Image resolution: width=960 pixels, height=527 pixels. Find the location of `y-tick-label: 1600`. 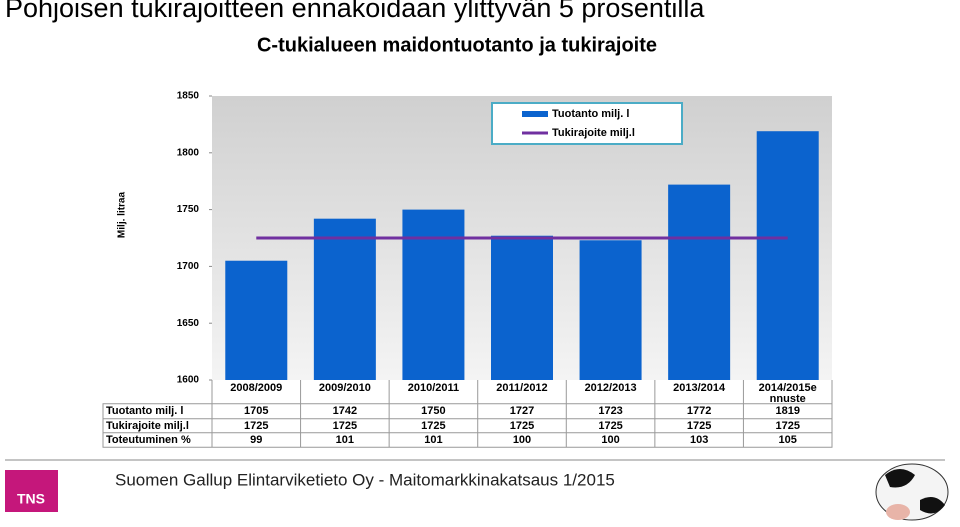

y-tick-label: 1600 is located at coordinates (188, 380).